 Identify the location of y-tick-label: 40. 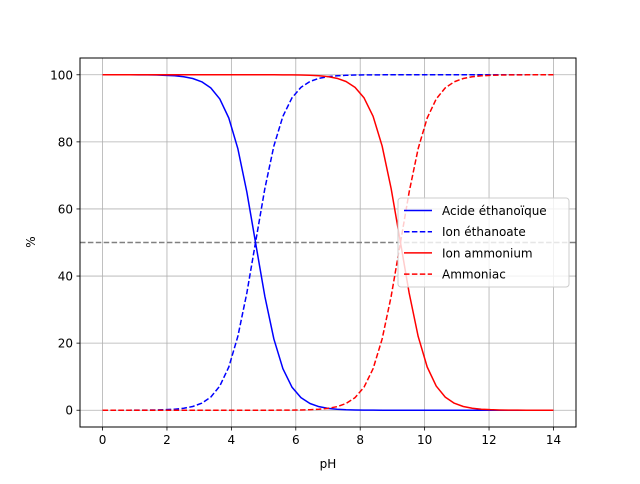
(65, 277).